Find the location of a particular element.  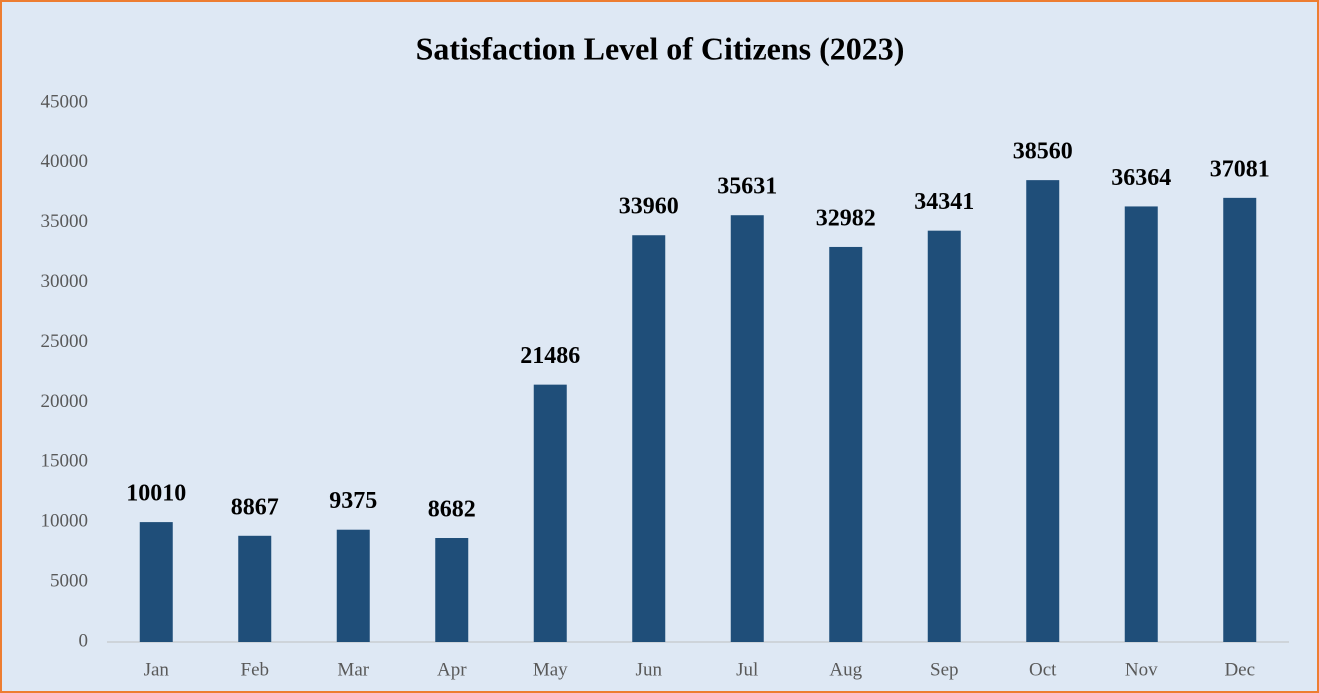

data-label: 10010 is located at coordinates (156, 494).